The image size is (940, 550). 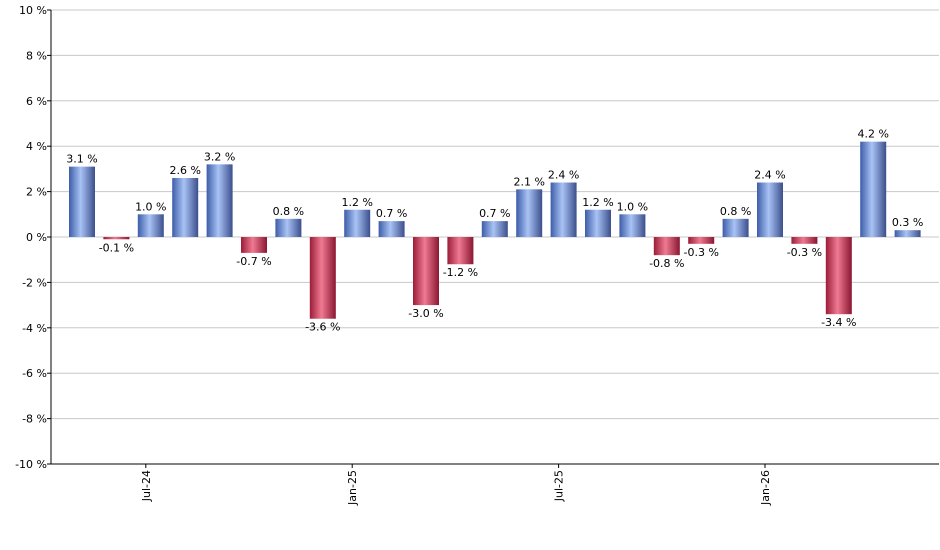 What do you see at coordinates (36, 237) in the screenshot?
I see `y-tick-label: 0 %` at bounding box center [36, 237].